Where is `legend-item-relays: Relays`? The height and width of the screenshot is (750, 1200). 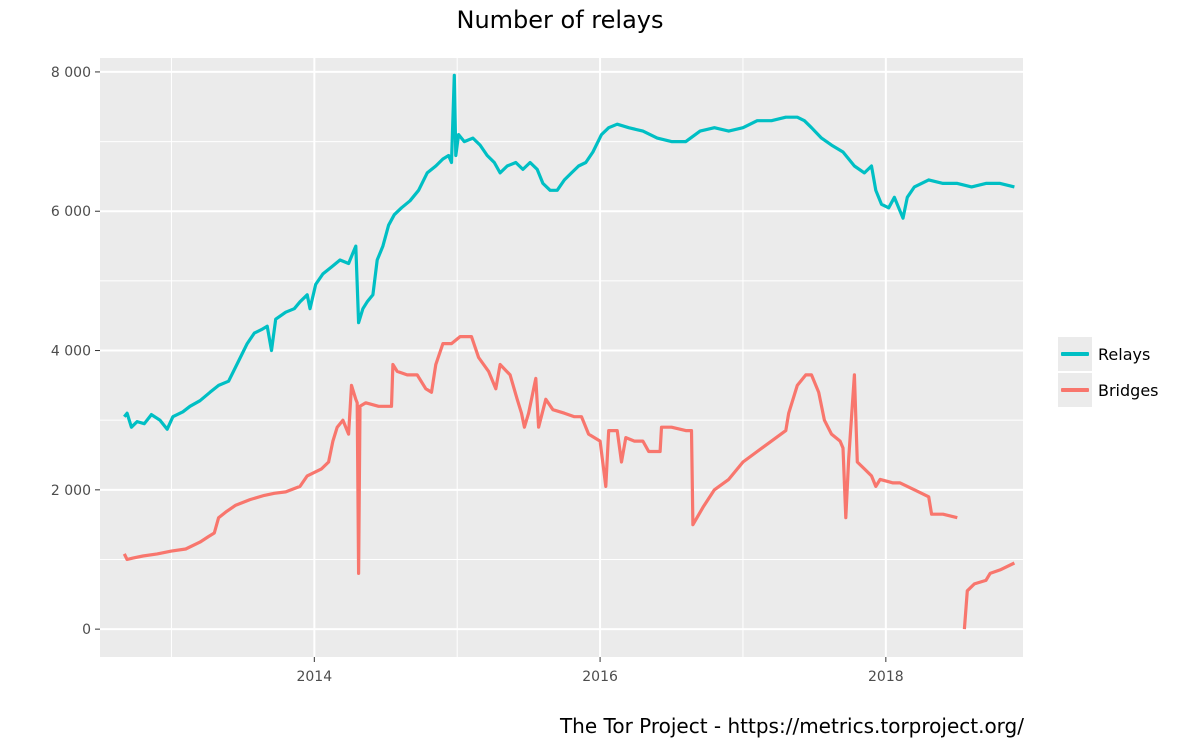 legend-item-relays: Relays is located at coordinates (1108, 354).